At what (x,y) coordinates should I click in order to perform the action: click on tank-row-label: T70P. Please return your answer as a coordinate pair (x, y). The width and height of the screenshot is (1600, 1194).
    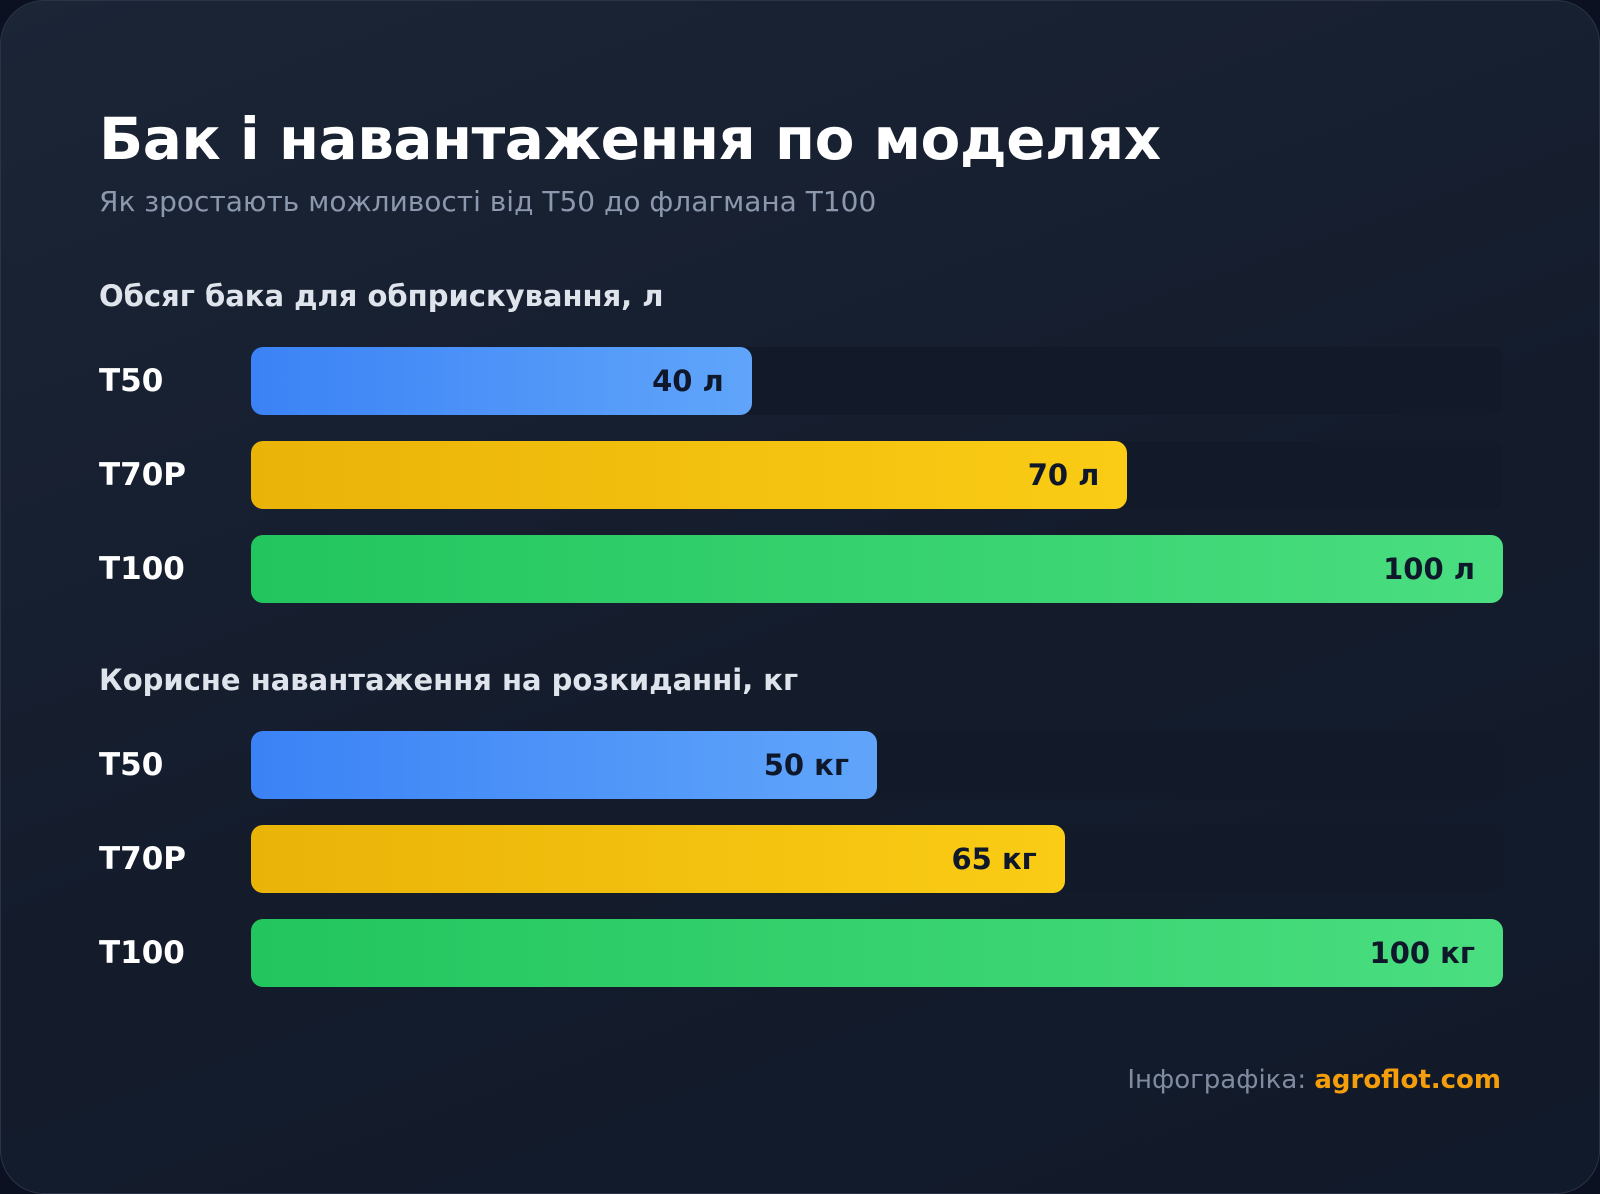
    Looking at the image, I should click on (143, 475).